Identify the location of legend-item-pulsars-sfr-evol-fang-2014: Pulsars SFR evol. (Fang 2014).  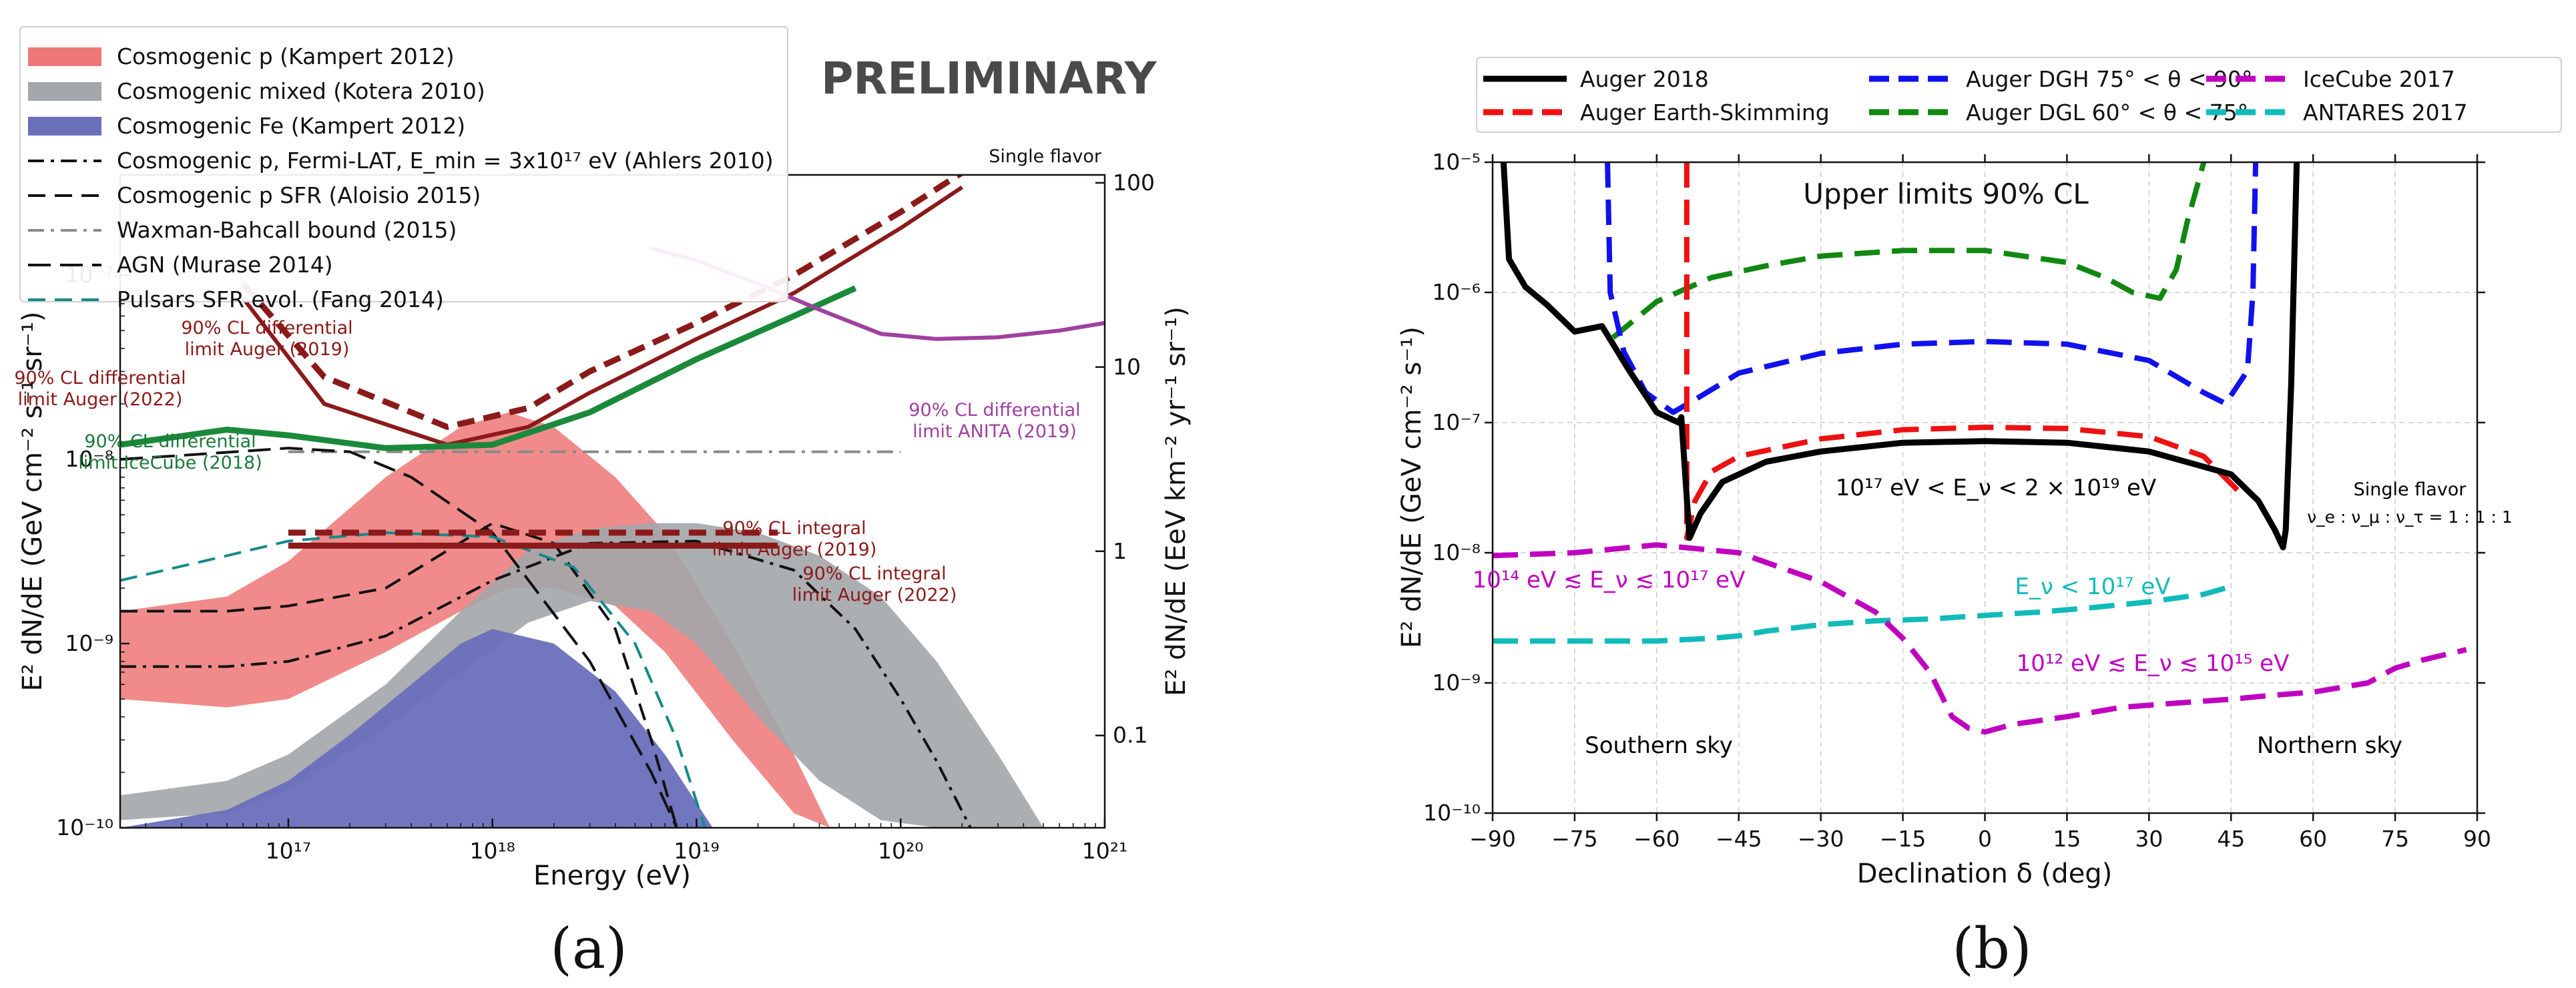
(236, 299).